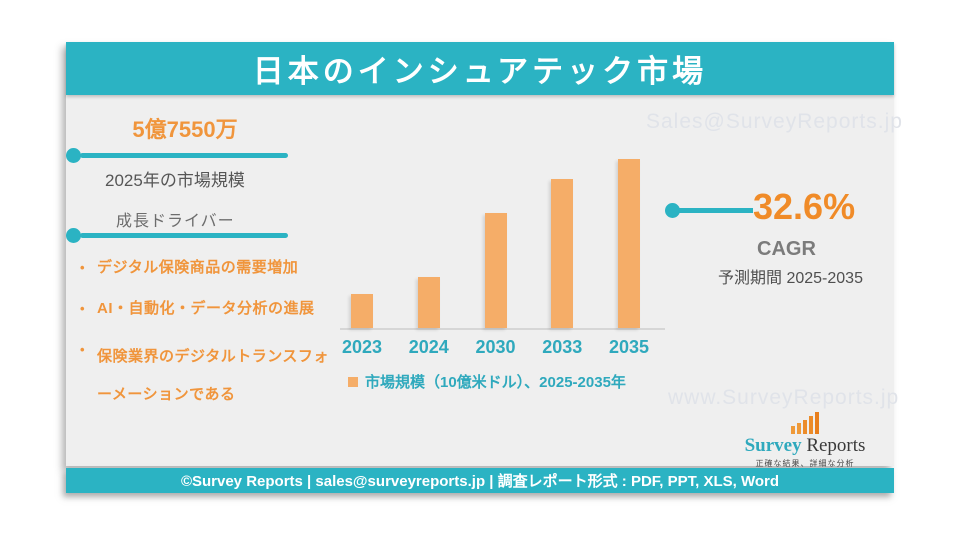 This screenshot has width=960, height=540. I want to click on bar-2023, so click(362, 311).